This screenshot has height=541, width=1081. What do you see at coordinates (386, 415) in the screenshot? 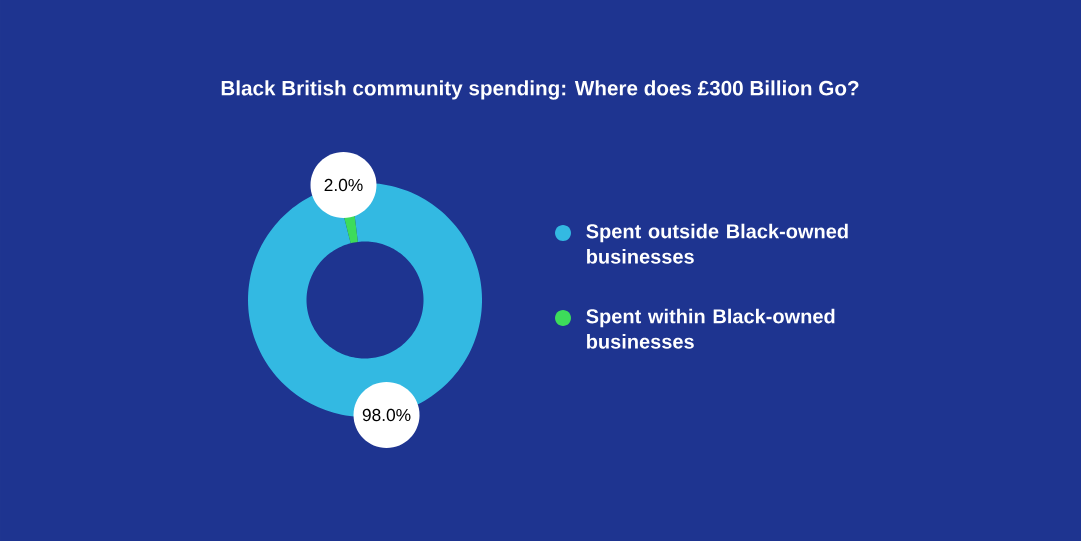
I see `data-label: 98.0%` at bounding box center [386, 415].